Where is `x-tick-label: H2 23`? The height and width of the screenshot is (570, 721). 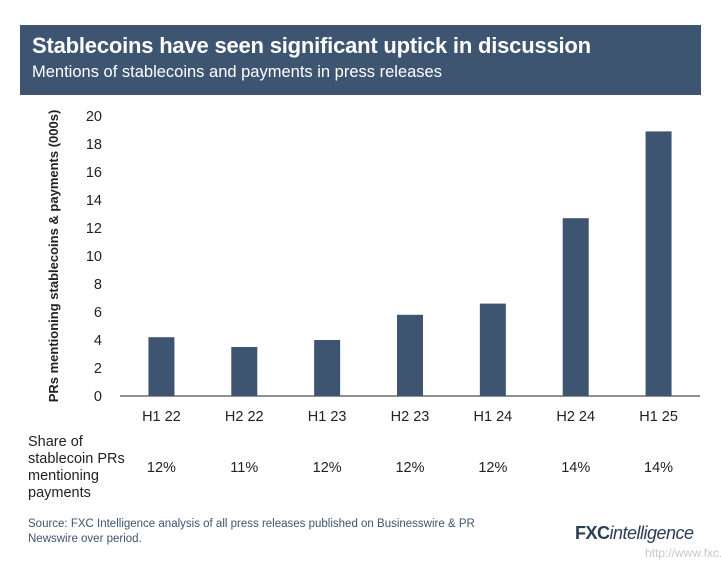
x-tick-label: H2 23 is located at coordinates (410, 417).